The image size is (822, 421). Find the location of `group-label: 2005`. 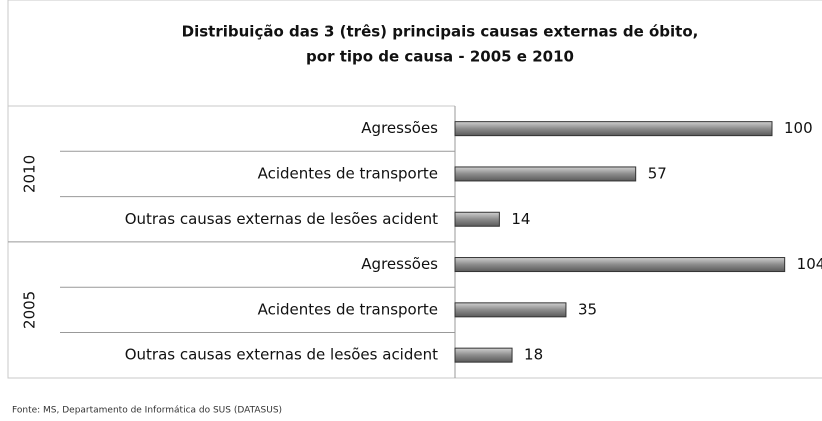

group-label: 2005 is located at coordinates (30, 310).